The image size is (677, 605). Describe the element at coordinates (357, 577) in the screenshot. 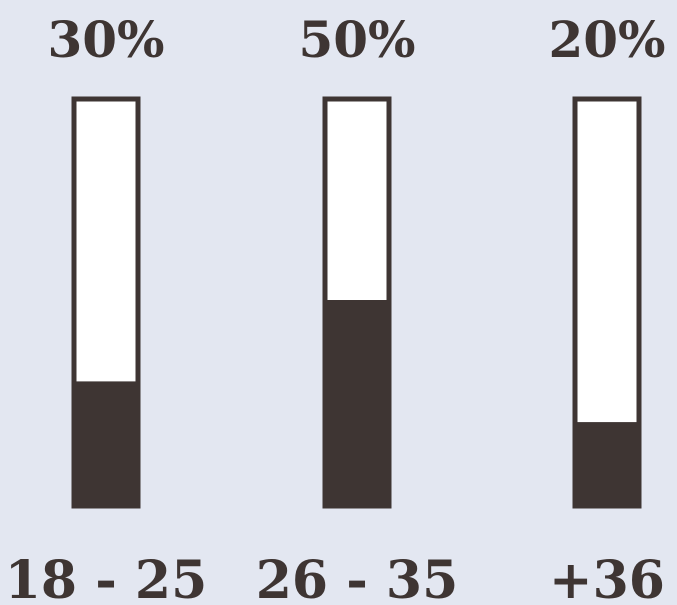

I see `category-label: 26 - 35` at that location.